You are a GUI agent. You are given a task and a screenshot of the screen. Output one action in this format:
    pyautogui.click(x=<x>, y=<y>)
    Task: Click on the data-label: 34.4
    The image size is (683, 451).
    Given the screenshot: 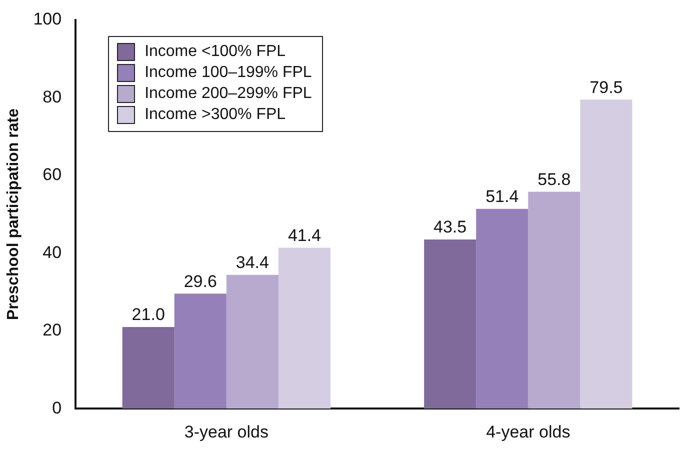 What is the action you would take?
    pyautogui.click(x=252, y=262)
    